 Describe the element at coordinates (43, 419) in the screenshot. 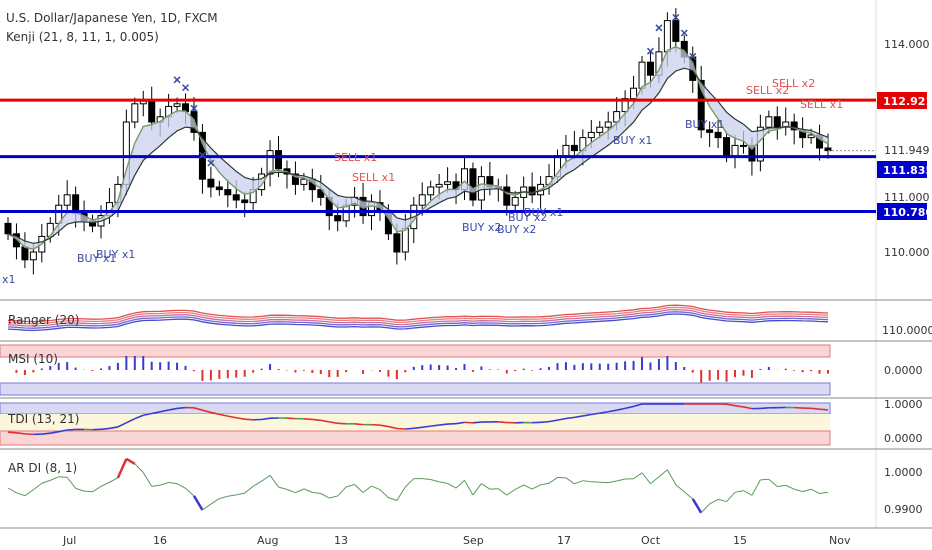

I see `tdi-title: TDI (13, 21)` at that location.